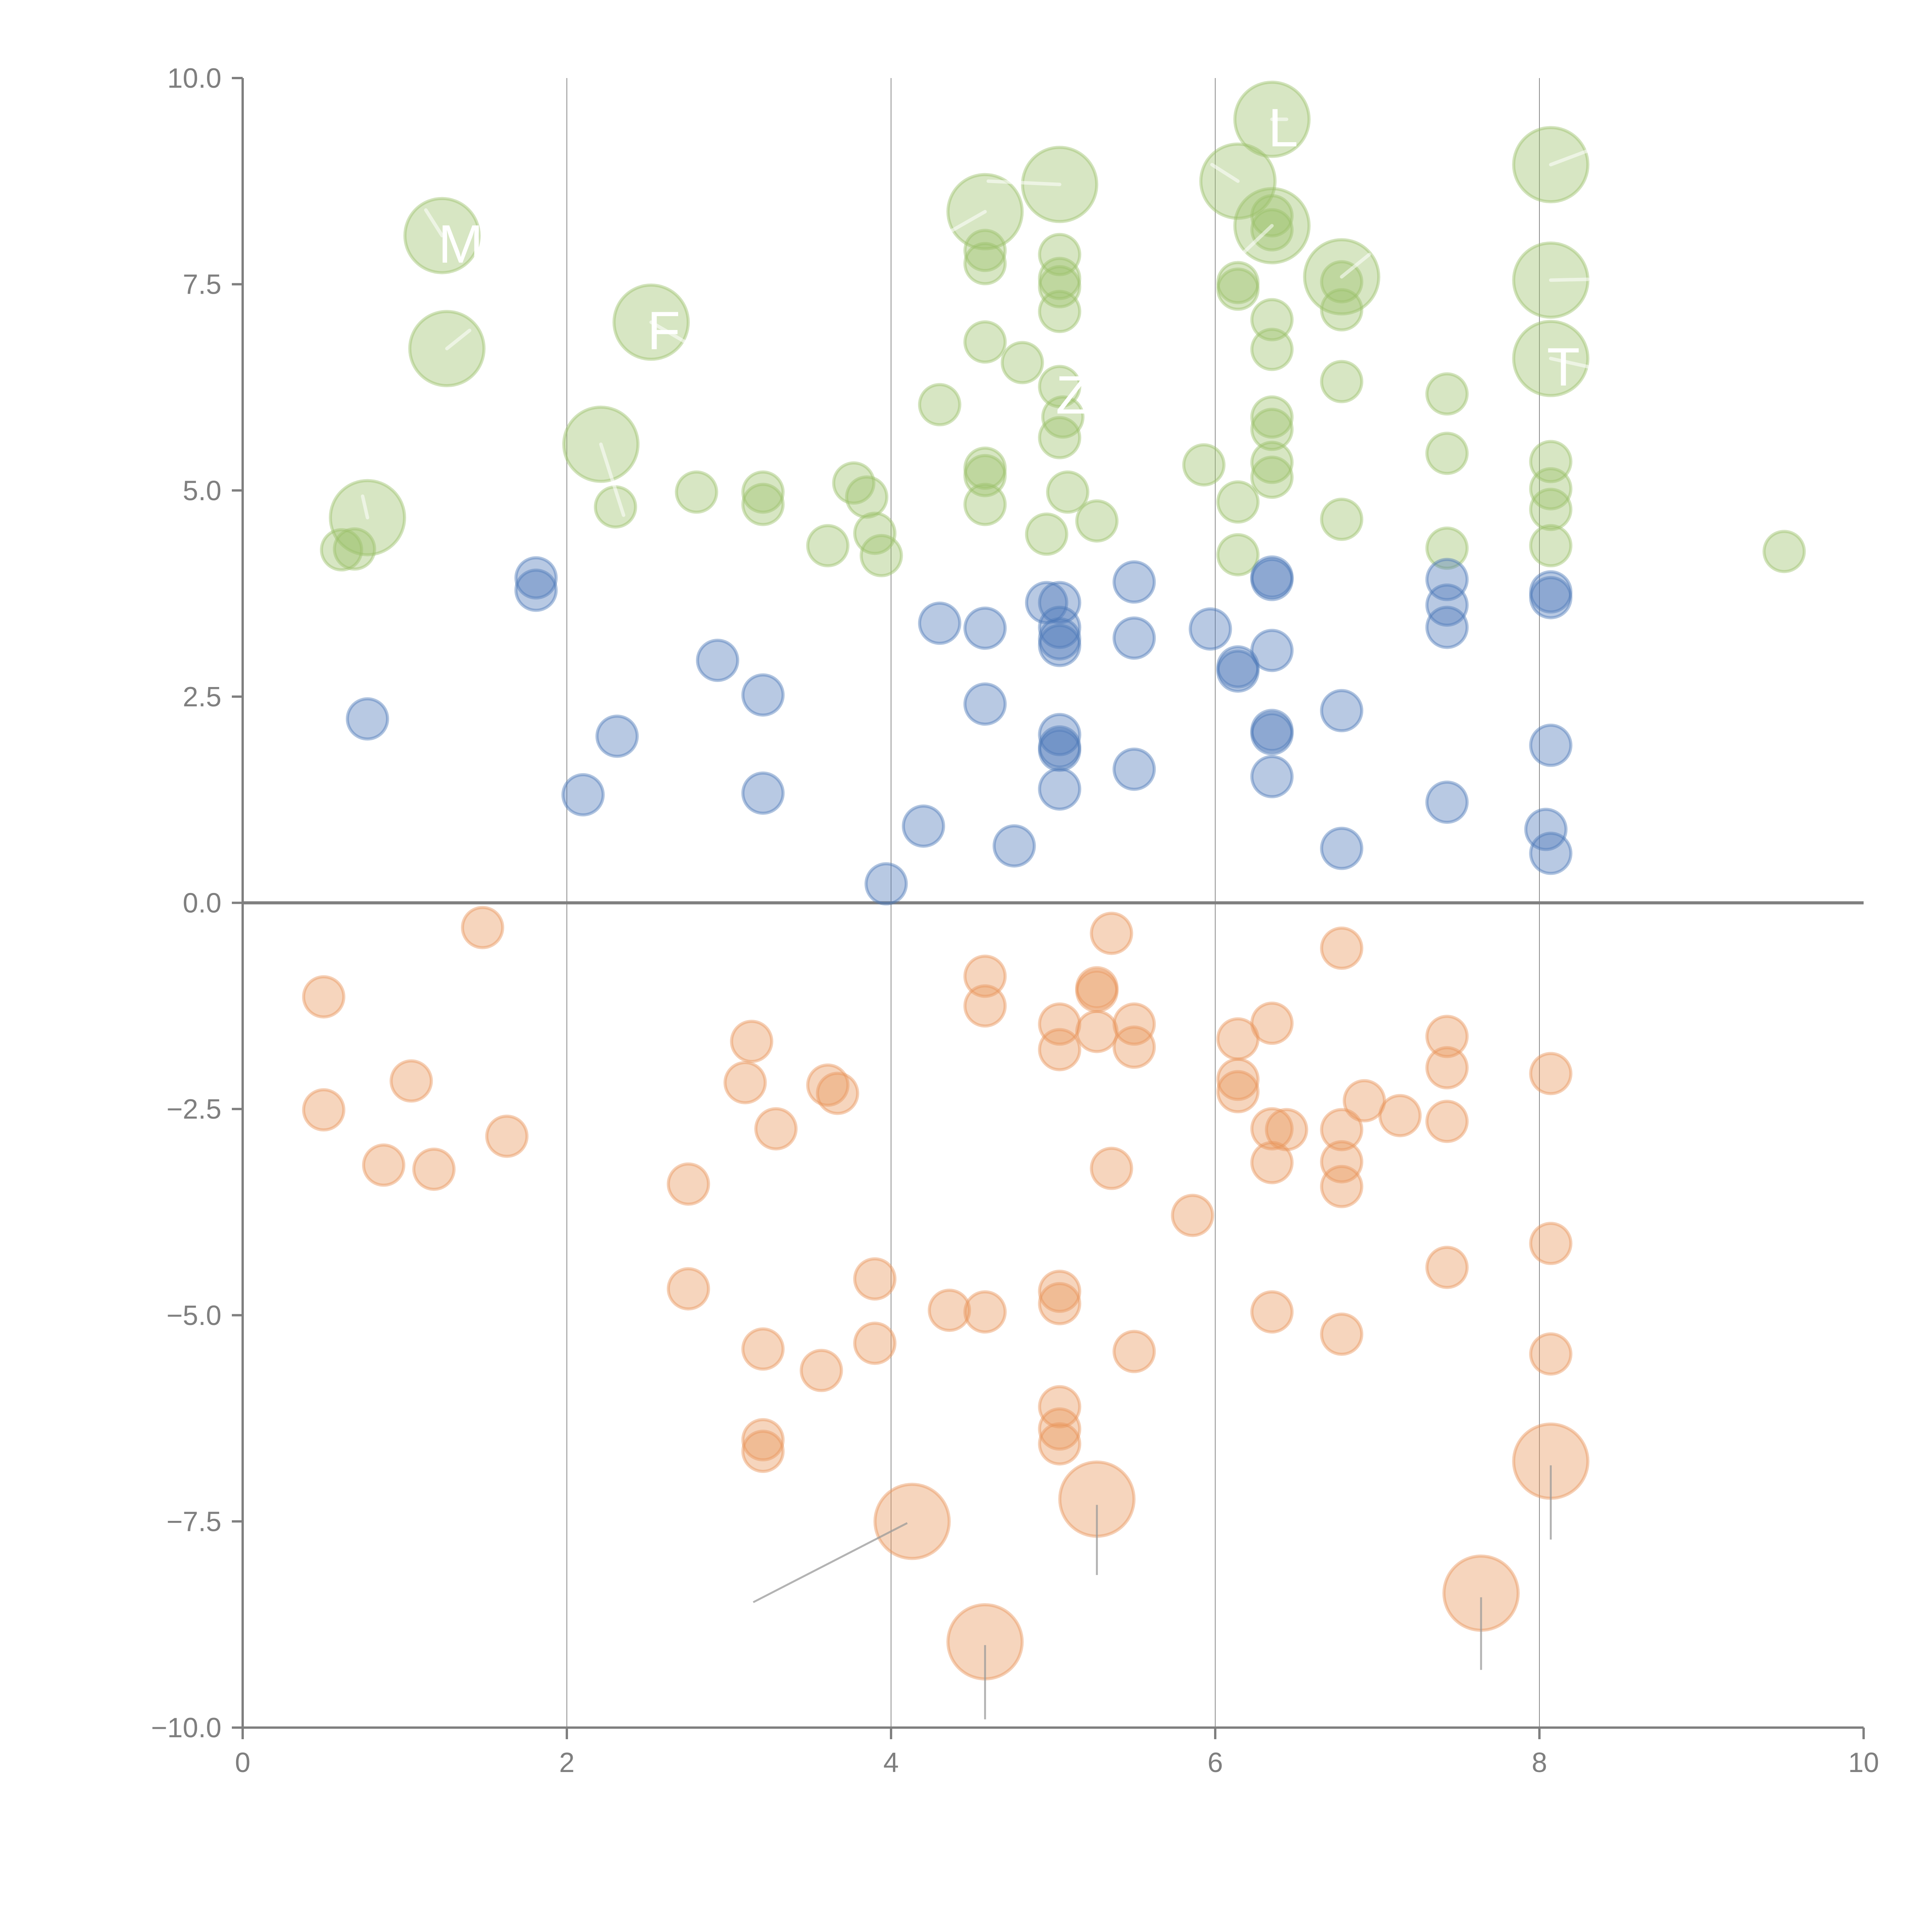  I want to click on x-tick-label: 8, so click(1540, 1763).